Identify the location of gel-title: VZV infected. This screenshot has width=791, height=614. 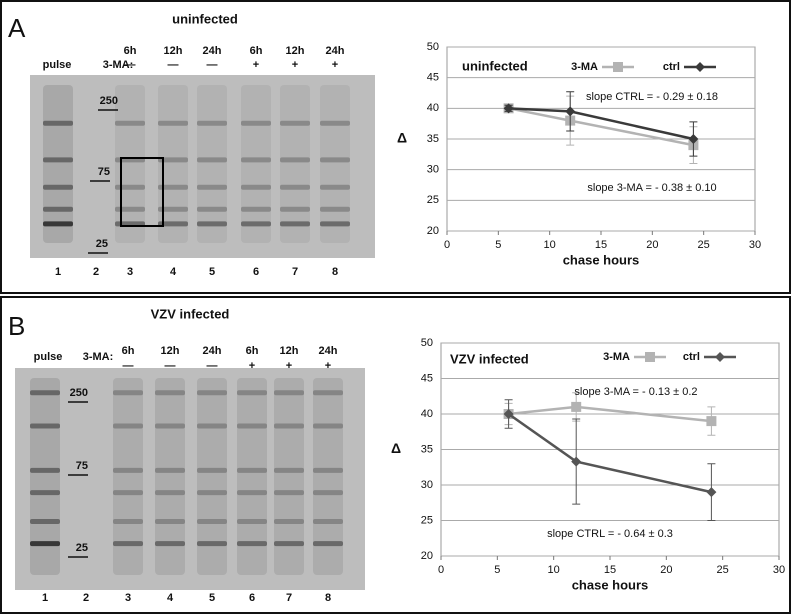
(190, 313).